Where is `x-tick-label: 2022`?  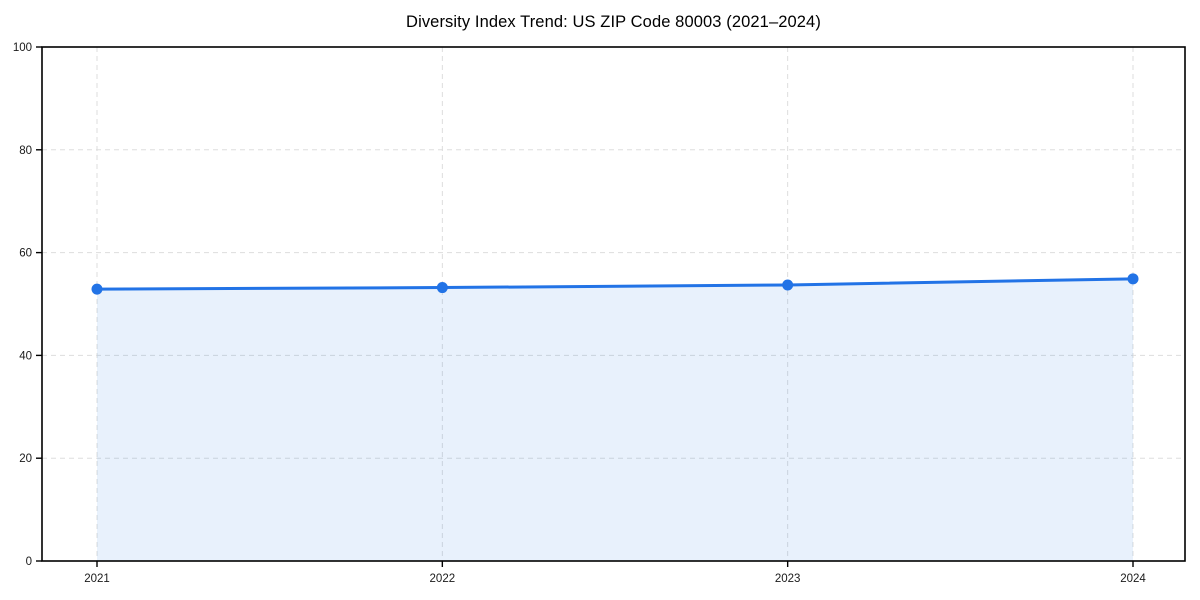 x-tick-label: 2022 is located at coordinates (443, 579).